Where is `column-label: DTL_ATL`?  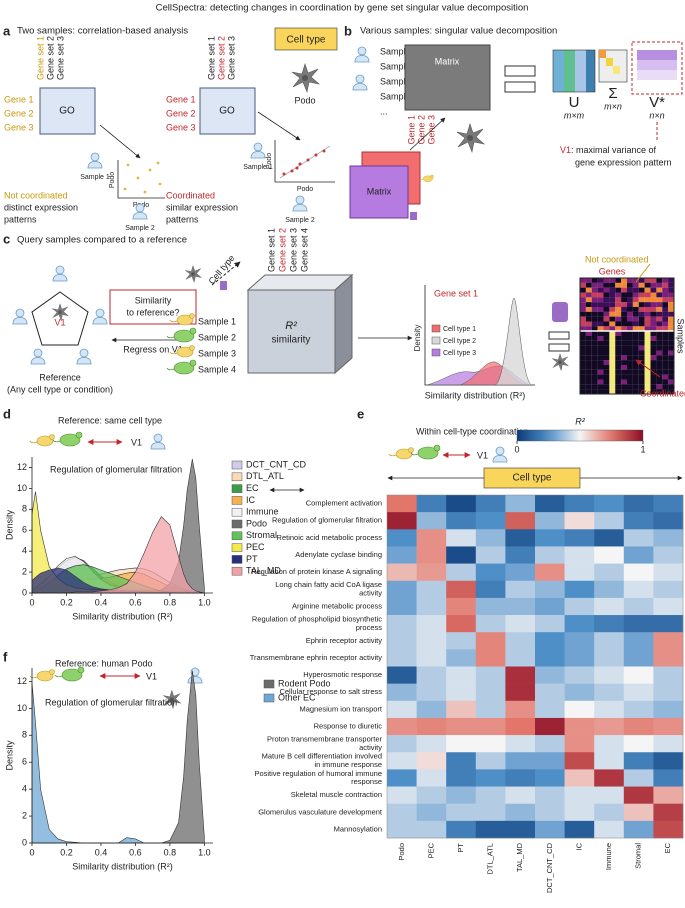 column-label: DTL_ATL is located at coordinates (490, 859).